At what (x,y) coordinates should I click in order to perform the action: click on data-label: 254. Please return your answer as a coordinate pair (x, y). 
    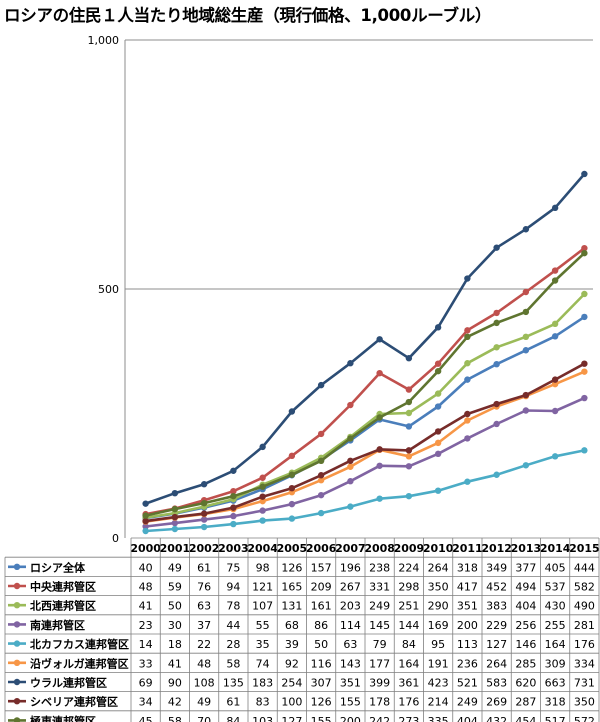
    Looking at the image, I should click on (291, 683).